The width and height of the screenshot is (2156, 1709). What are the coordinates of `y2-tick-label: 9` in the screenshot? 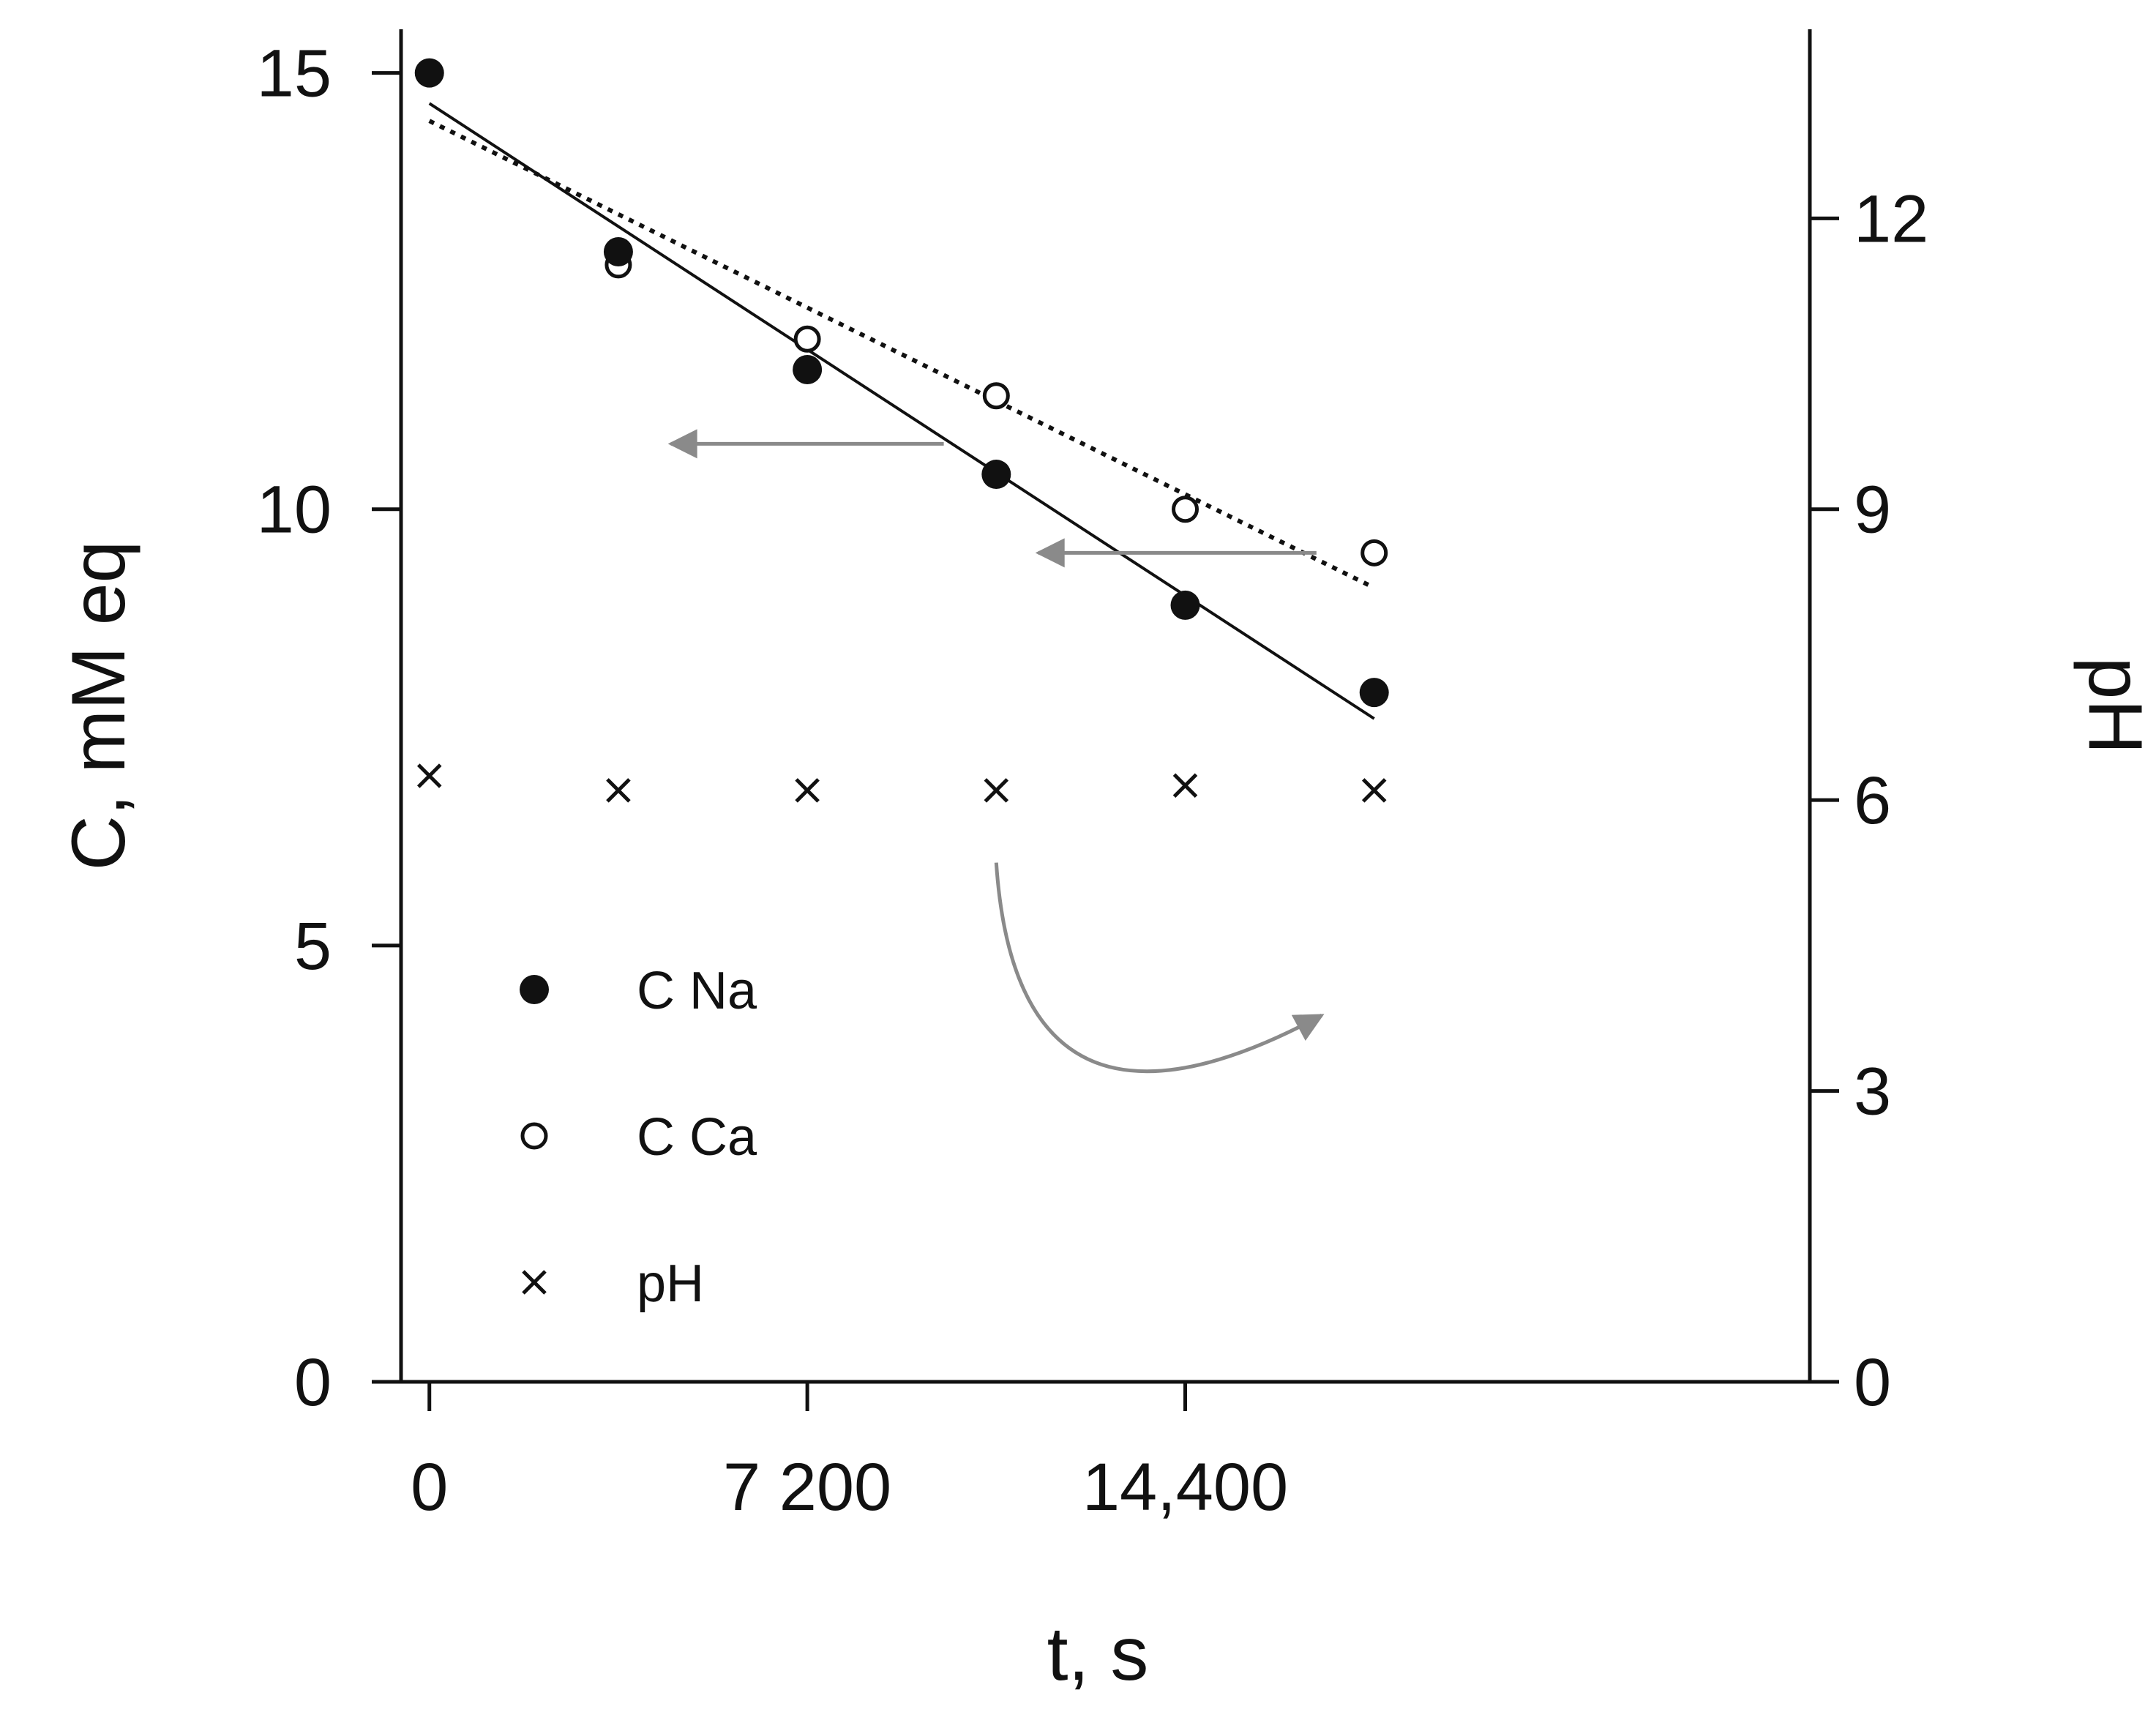 It's located at (1872, 510).